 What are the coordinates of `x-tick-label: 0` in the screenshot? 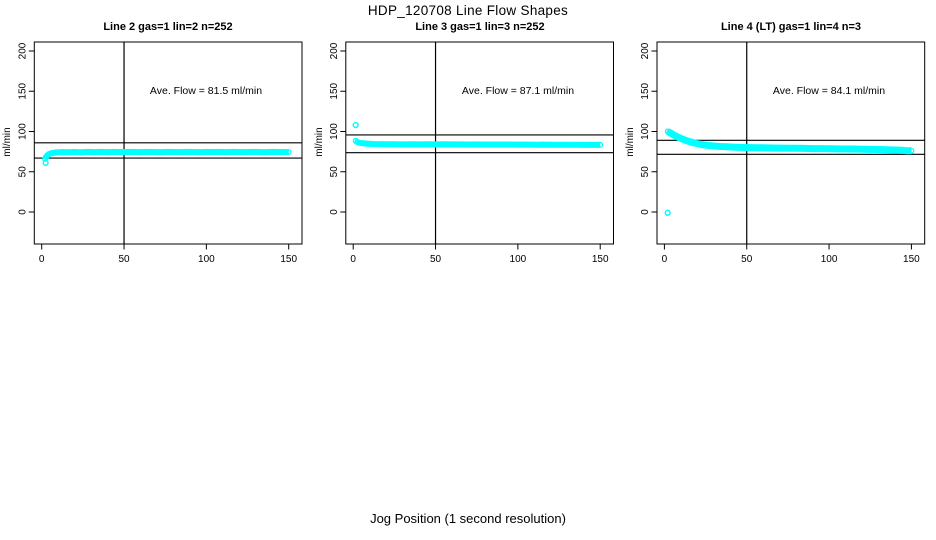 It's located at (665, 259).